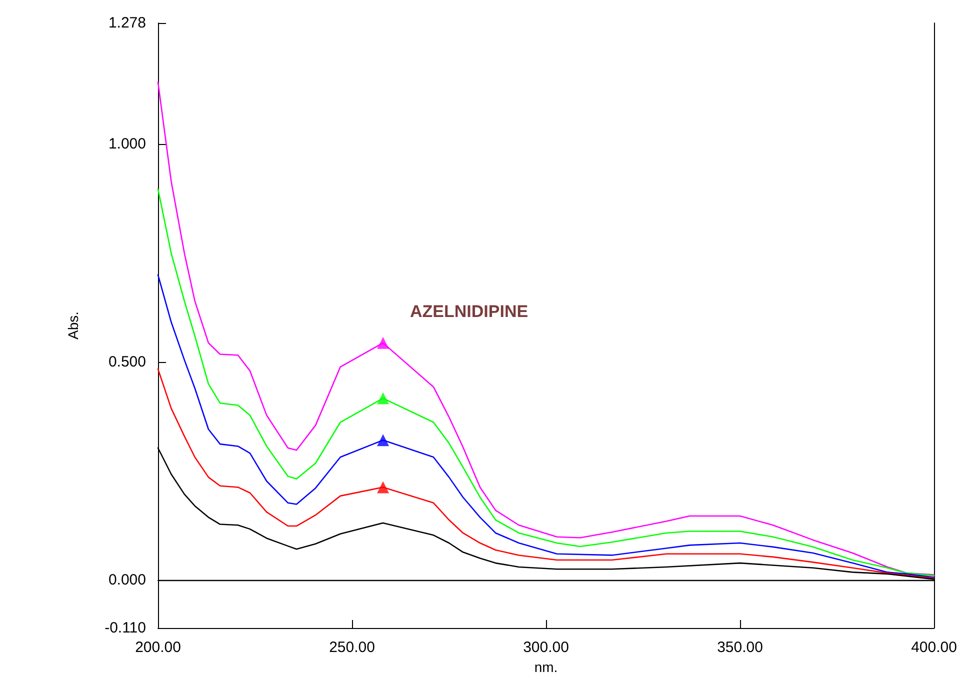 The image size is (964, 688). Describe the element at coordinates (158, 647) in the screenshot. I see `x-tick-label: 200.00` at that location.